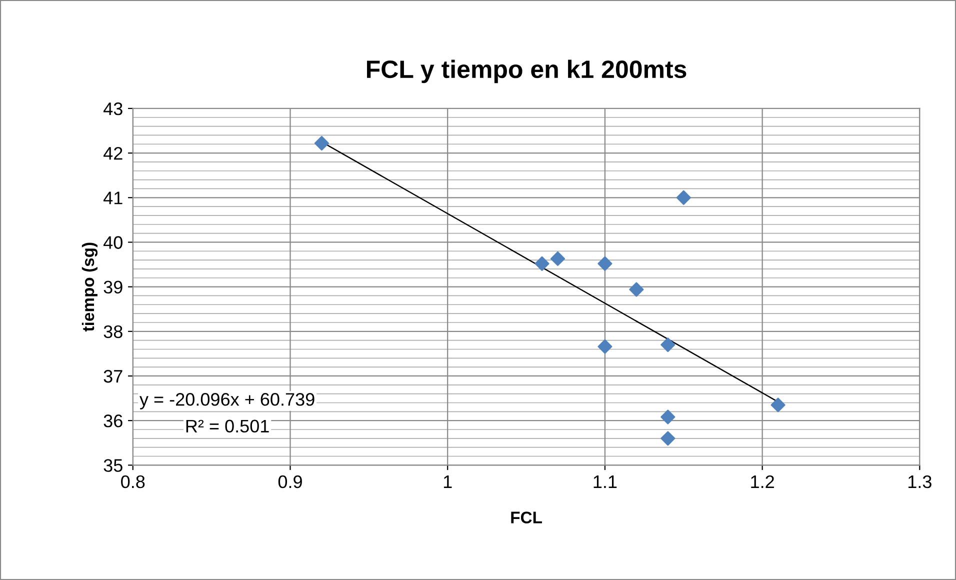 This screenshot has width=956, height=580. What do you see at coordinates (112, 242) in the screenshot?
I see `y-tick-label: 40` at bounding box center [112, 242].